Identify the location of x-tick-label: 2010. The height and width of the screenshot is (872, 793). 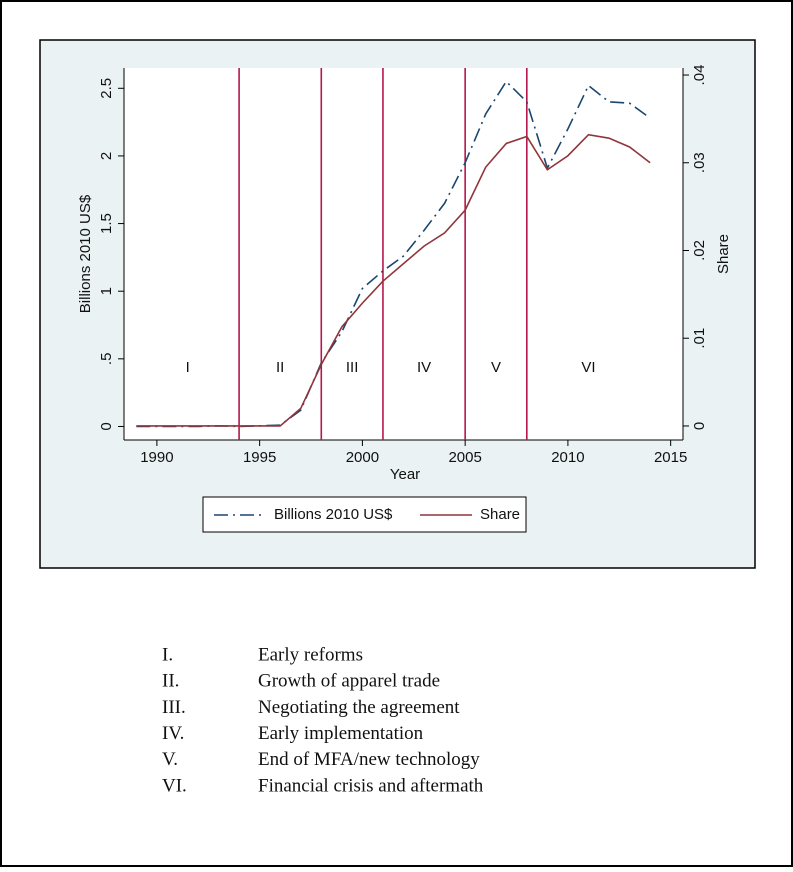
(567, 457).